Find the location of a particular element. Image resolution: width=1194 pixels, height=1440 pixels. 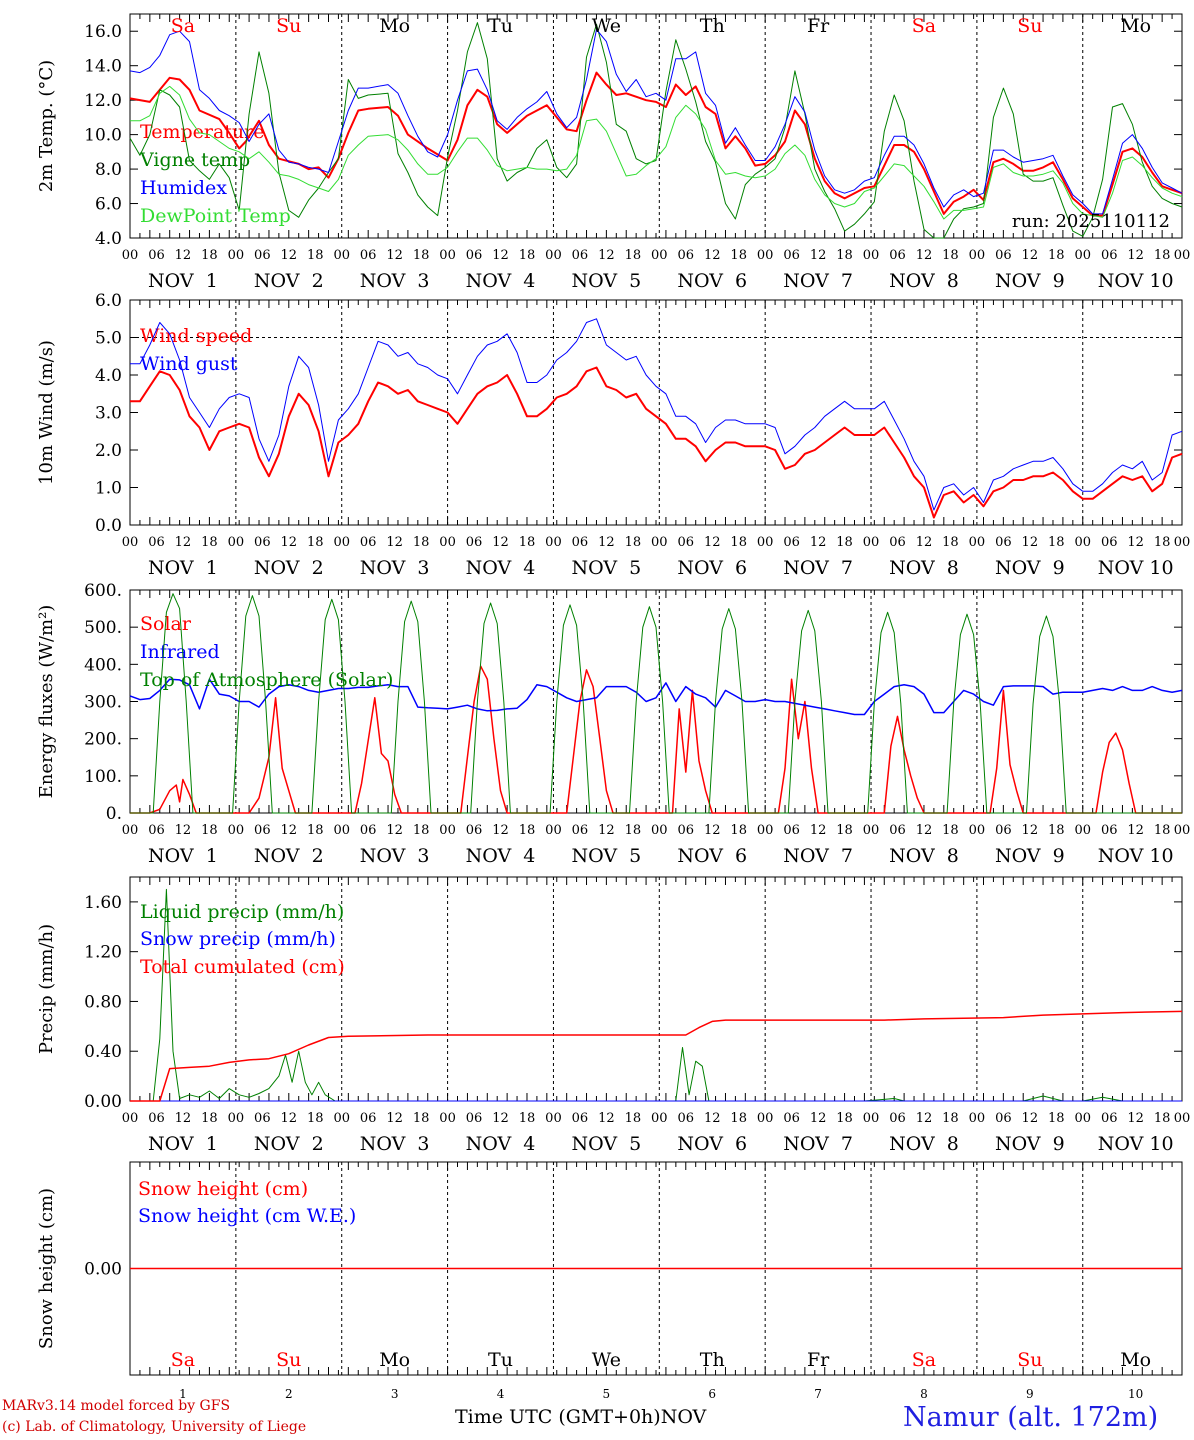

date-label: NOV 10 is located at coordinates (1136, 856).